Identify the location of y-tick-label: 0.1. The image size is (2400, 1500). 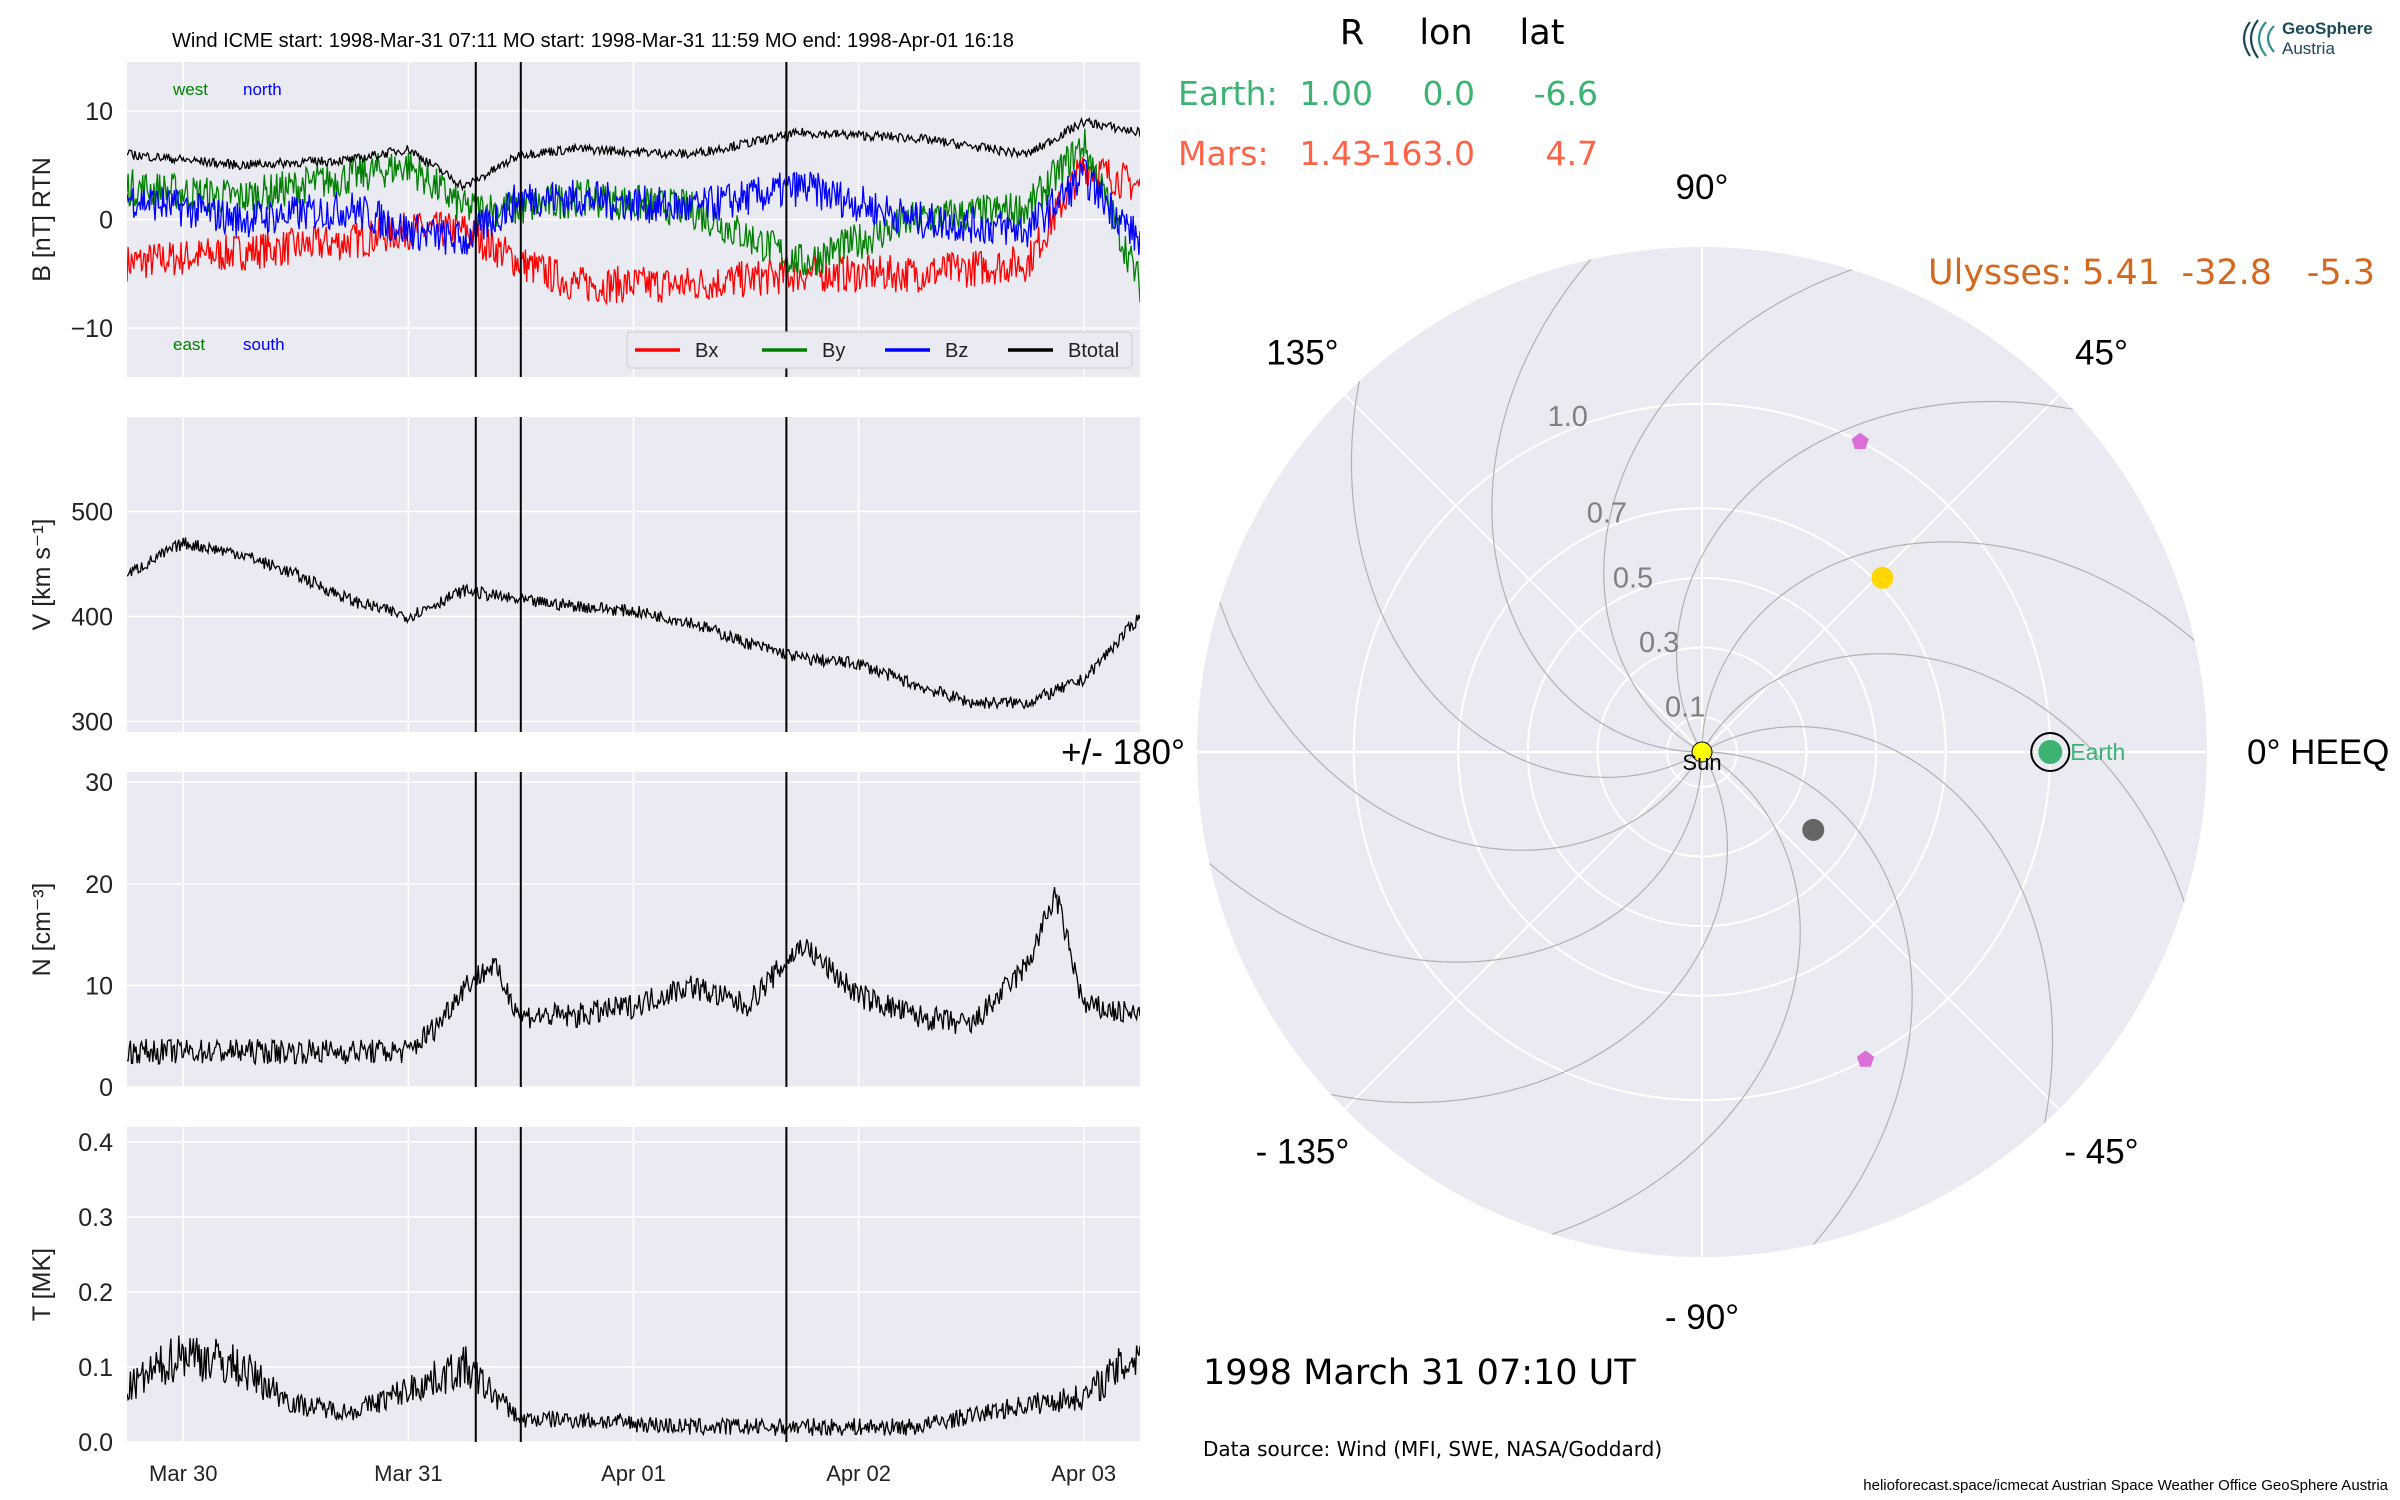
(95, 1368).